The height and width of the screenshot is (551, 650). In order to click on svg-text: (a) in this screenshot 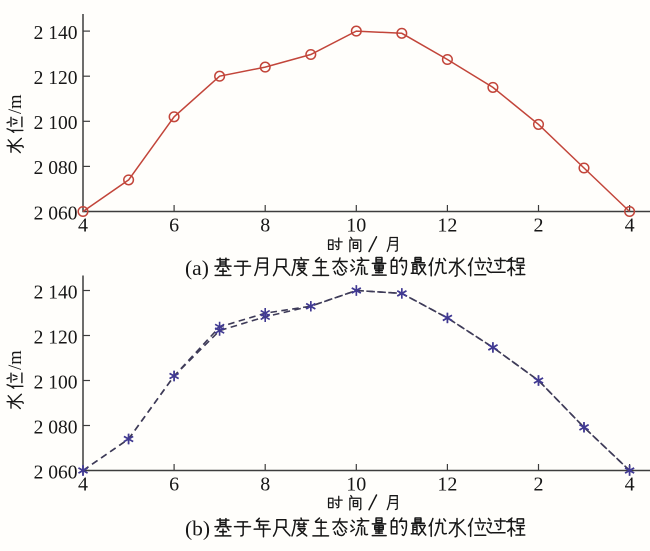, I will do `click(197, 268)`.